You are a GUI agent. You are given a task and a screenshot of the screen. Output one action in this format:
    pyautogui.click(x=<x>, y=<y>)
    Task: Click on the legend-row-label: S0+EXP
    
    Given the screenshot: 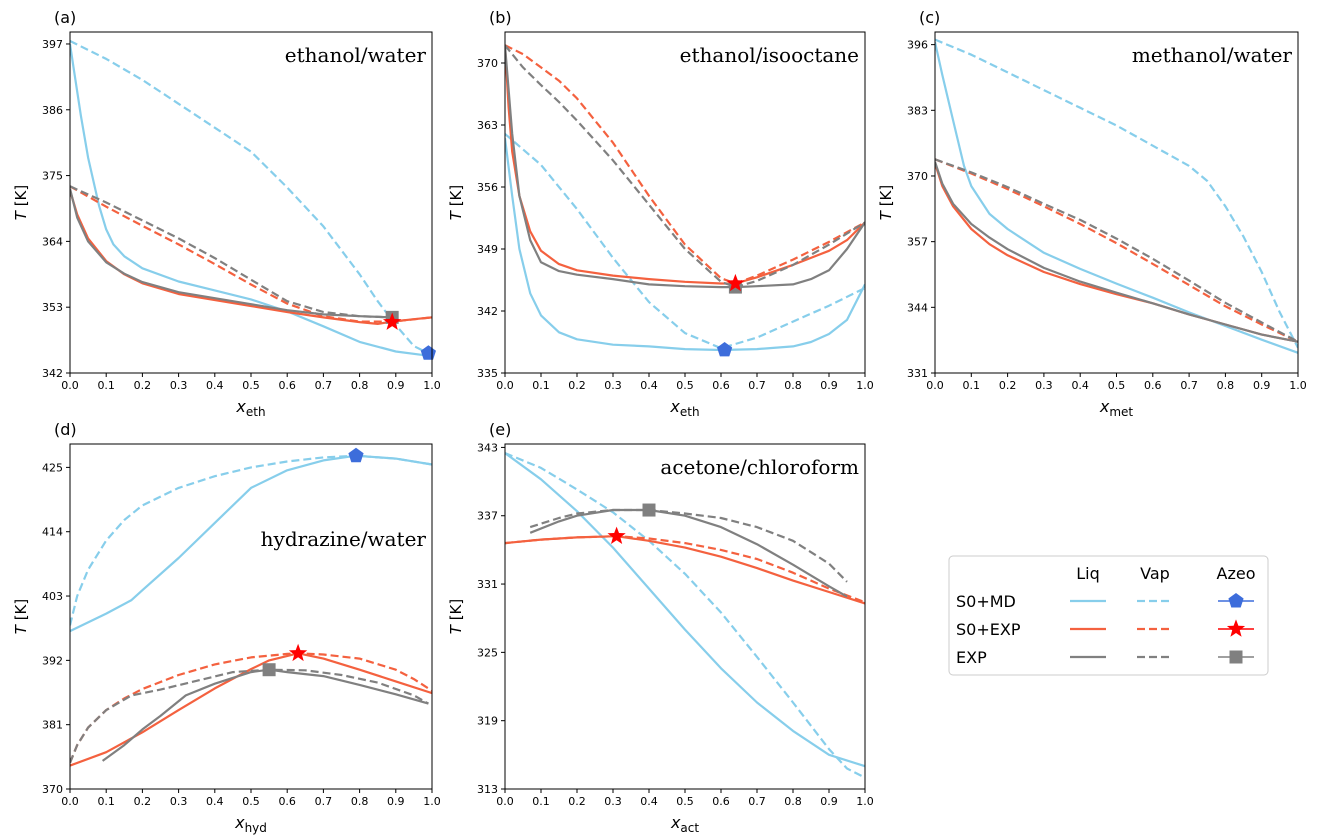 What is the action you would take?
    pyautogui.click(x=988, y=629)
    